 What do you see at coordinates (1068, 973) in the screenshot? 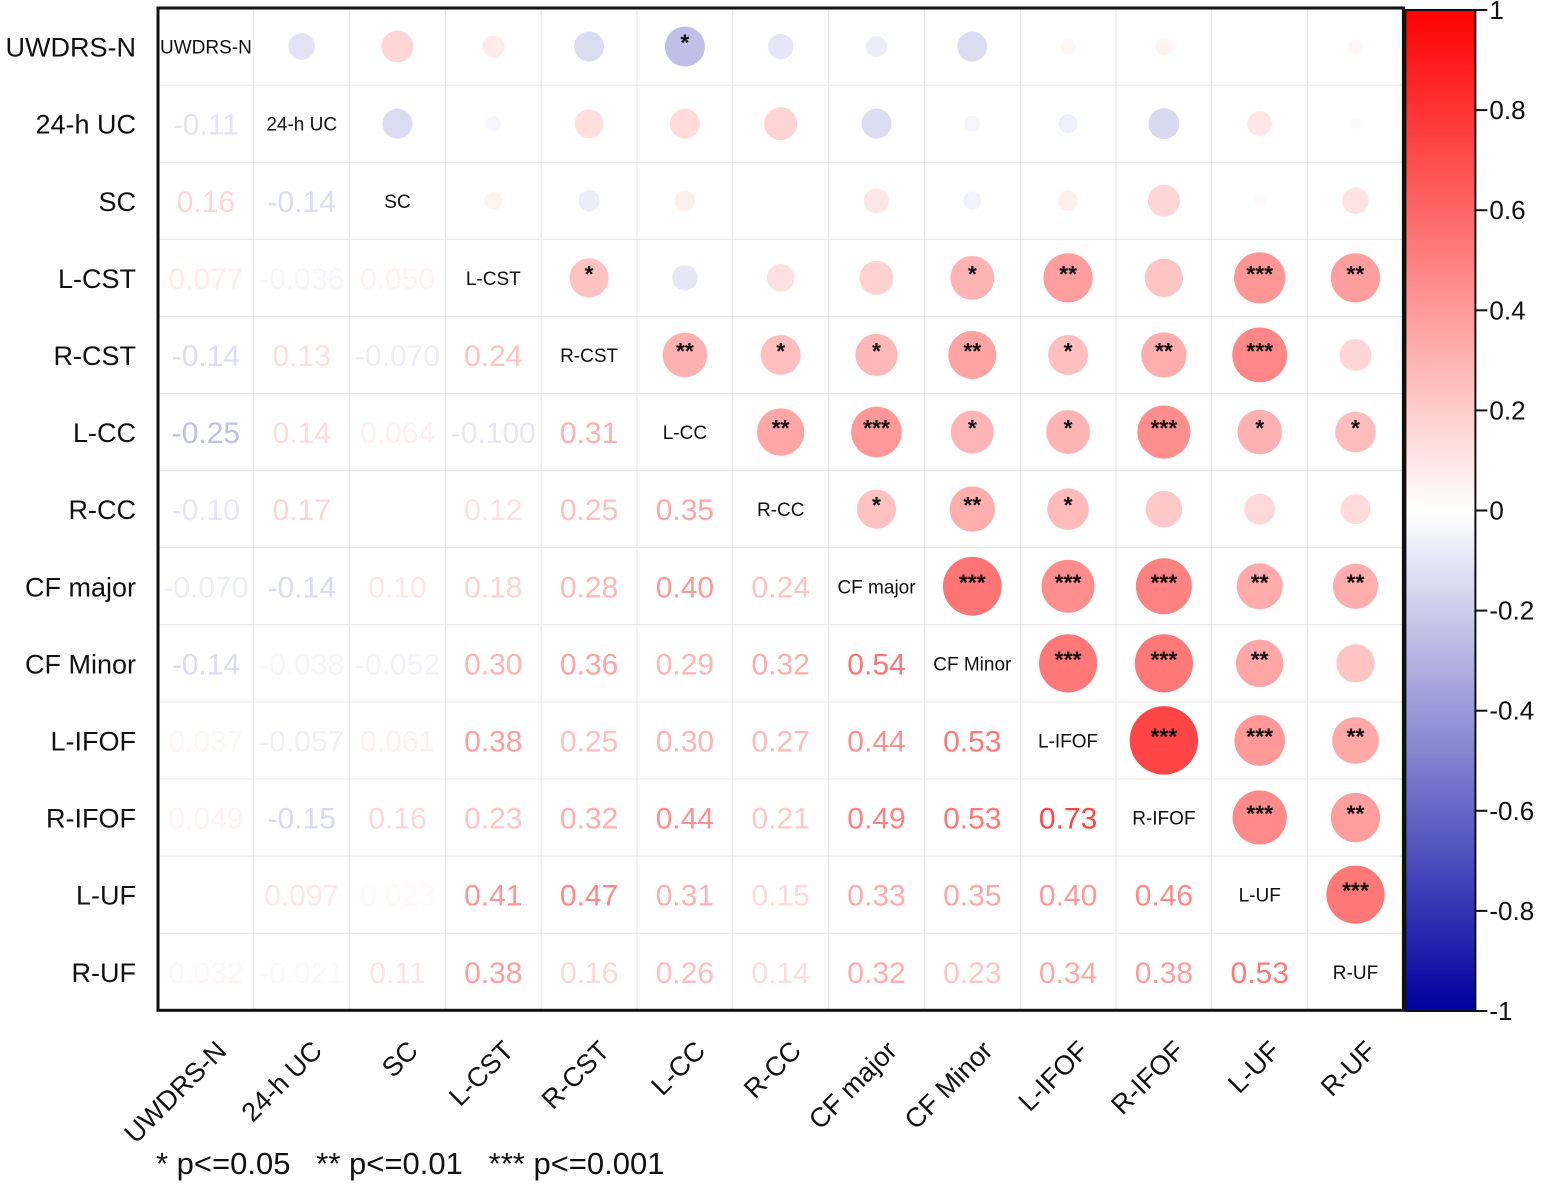
I see `correlation-value-label: 0.34` at bounding box center [1068, 973].